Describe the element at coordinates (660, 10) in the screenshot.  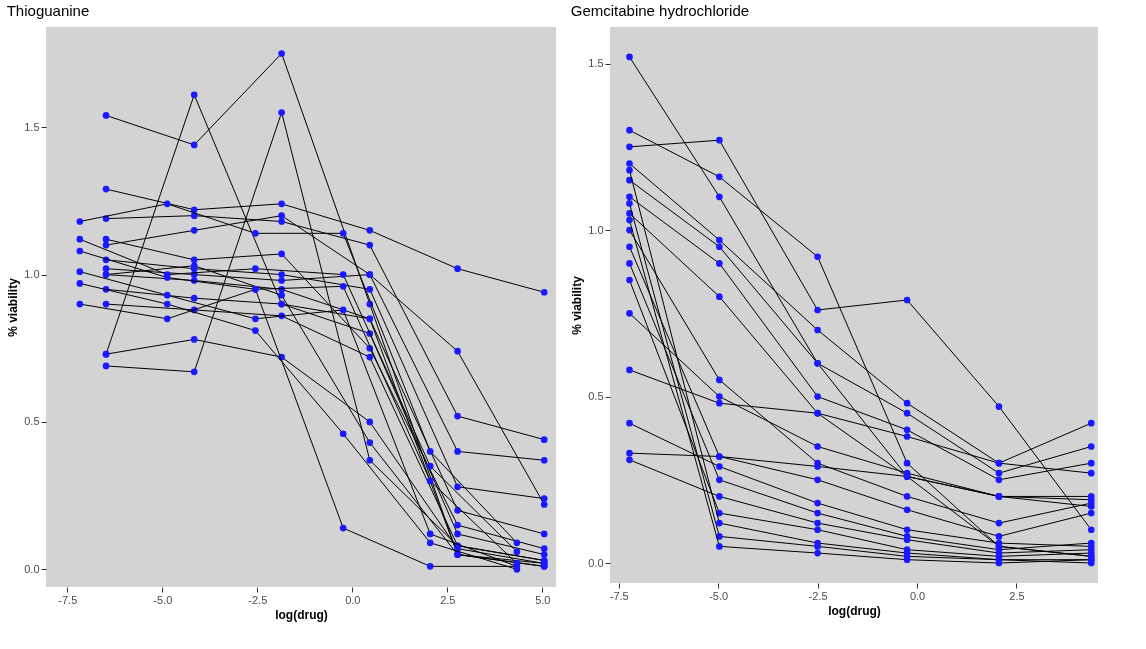
I see `chart-title: Gemcitabine hydrochloride` at that location.